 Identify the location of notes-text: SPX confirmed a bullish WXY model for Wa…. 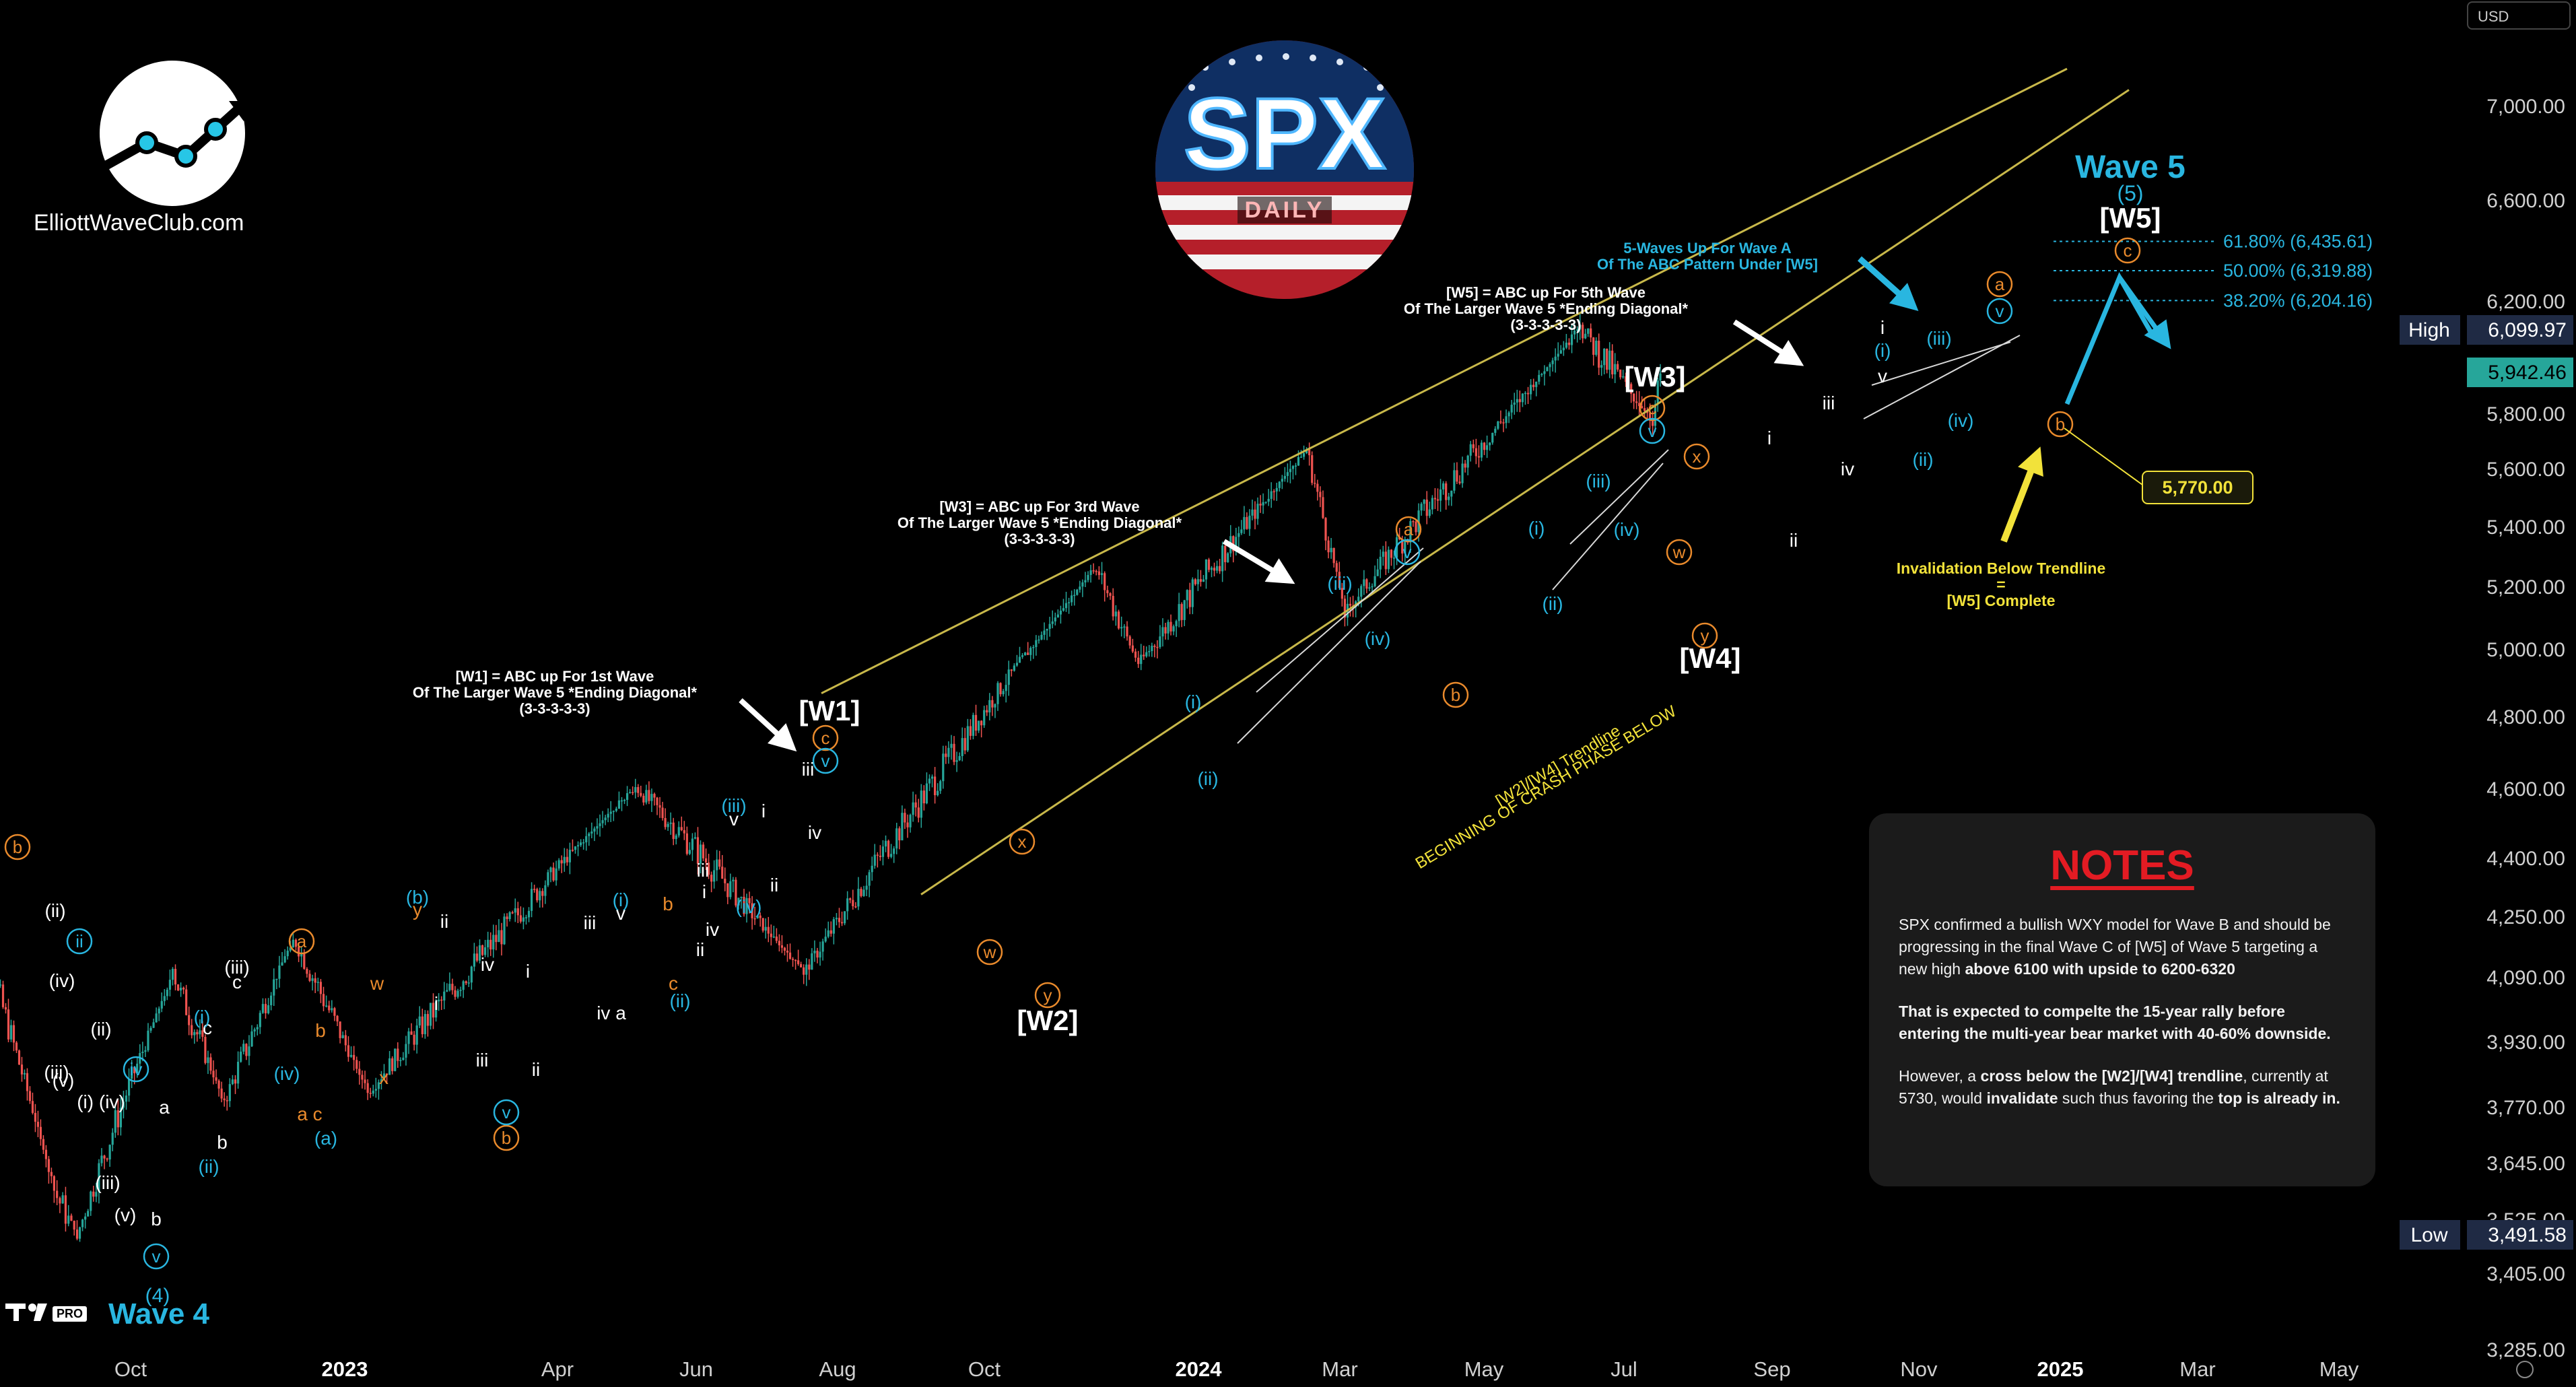
(2115, 947).